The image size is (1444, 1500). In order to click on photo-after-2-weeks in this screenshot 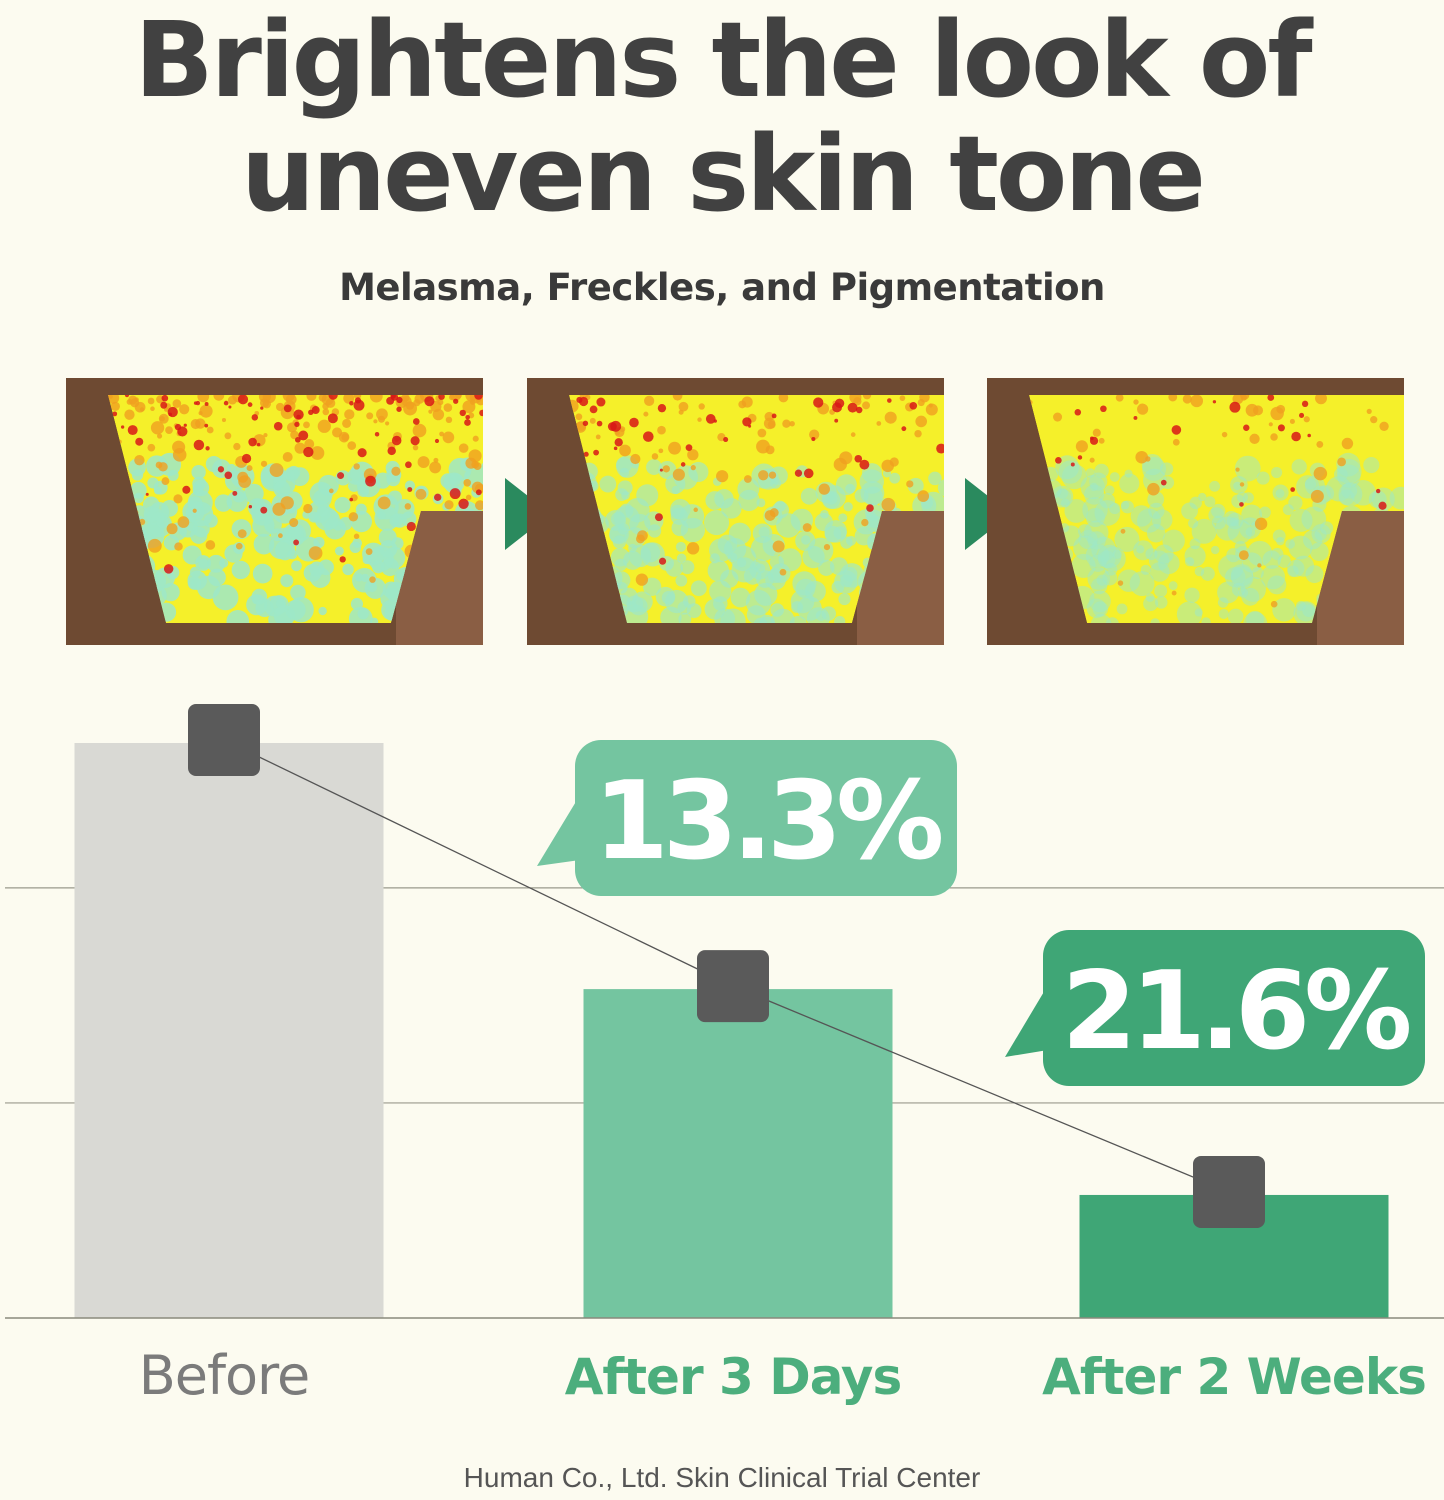, I will do `click(1195, 511)`.